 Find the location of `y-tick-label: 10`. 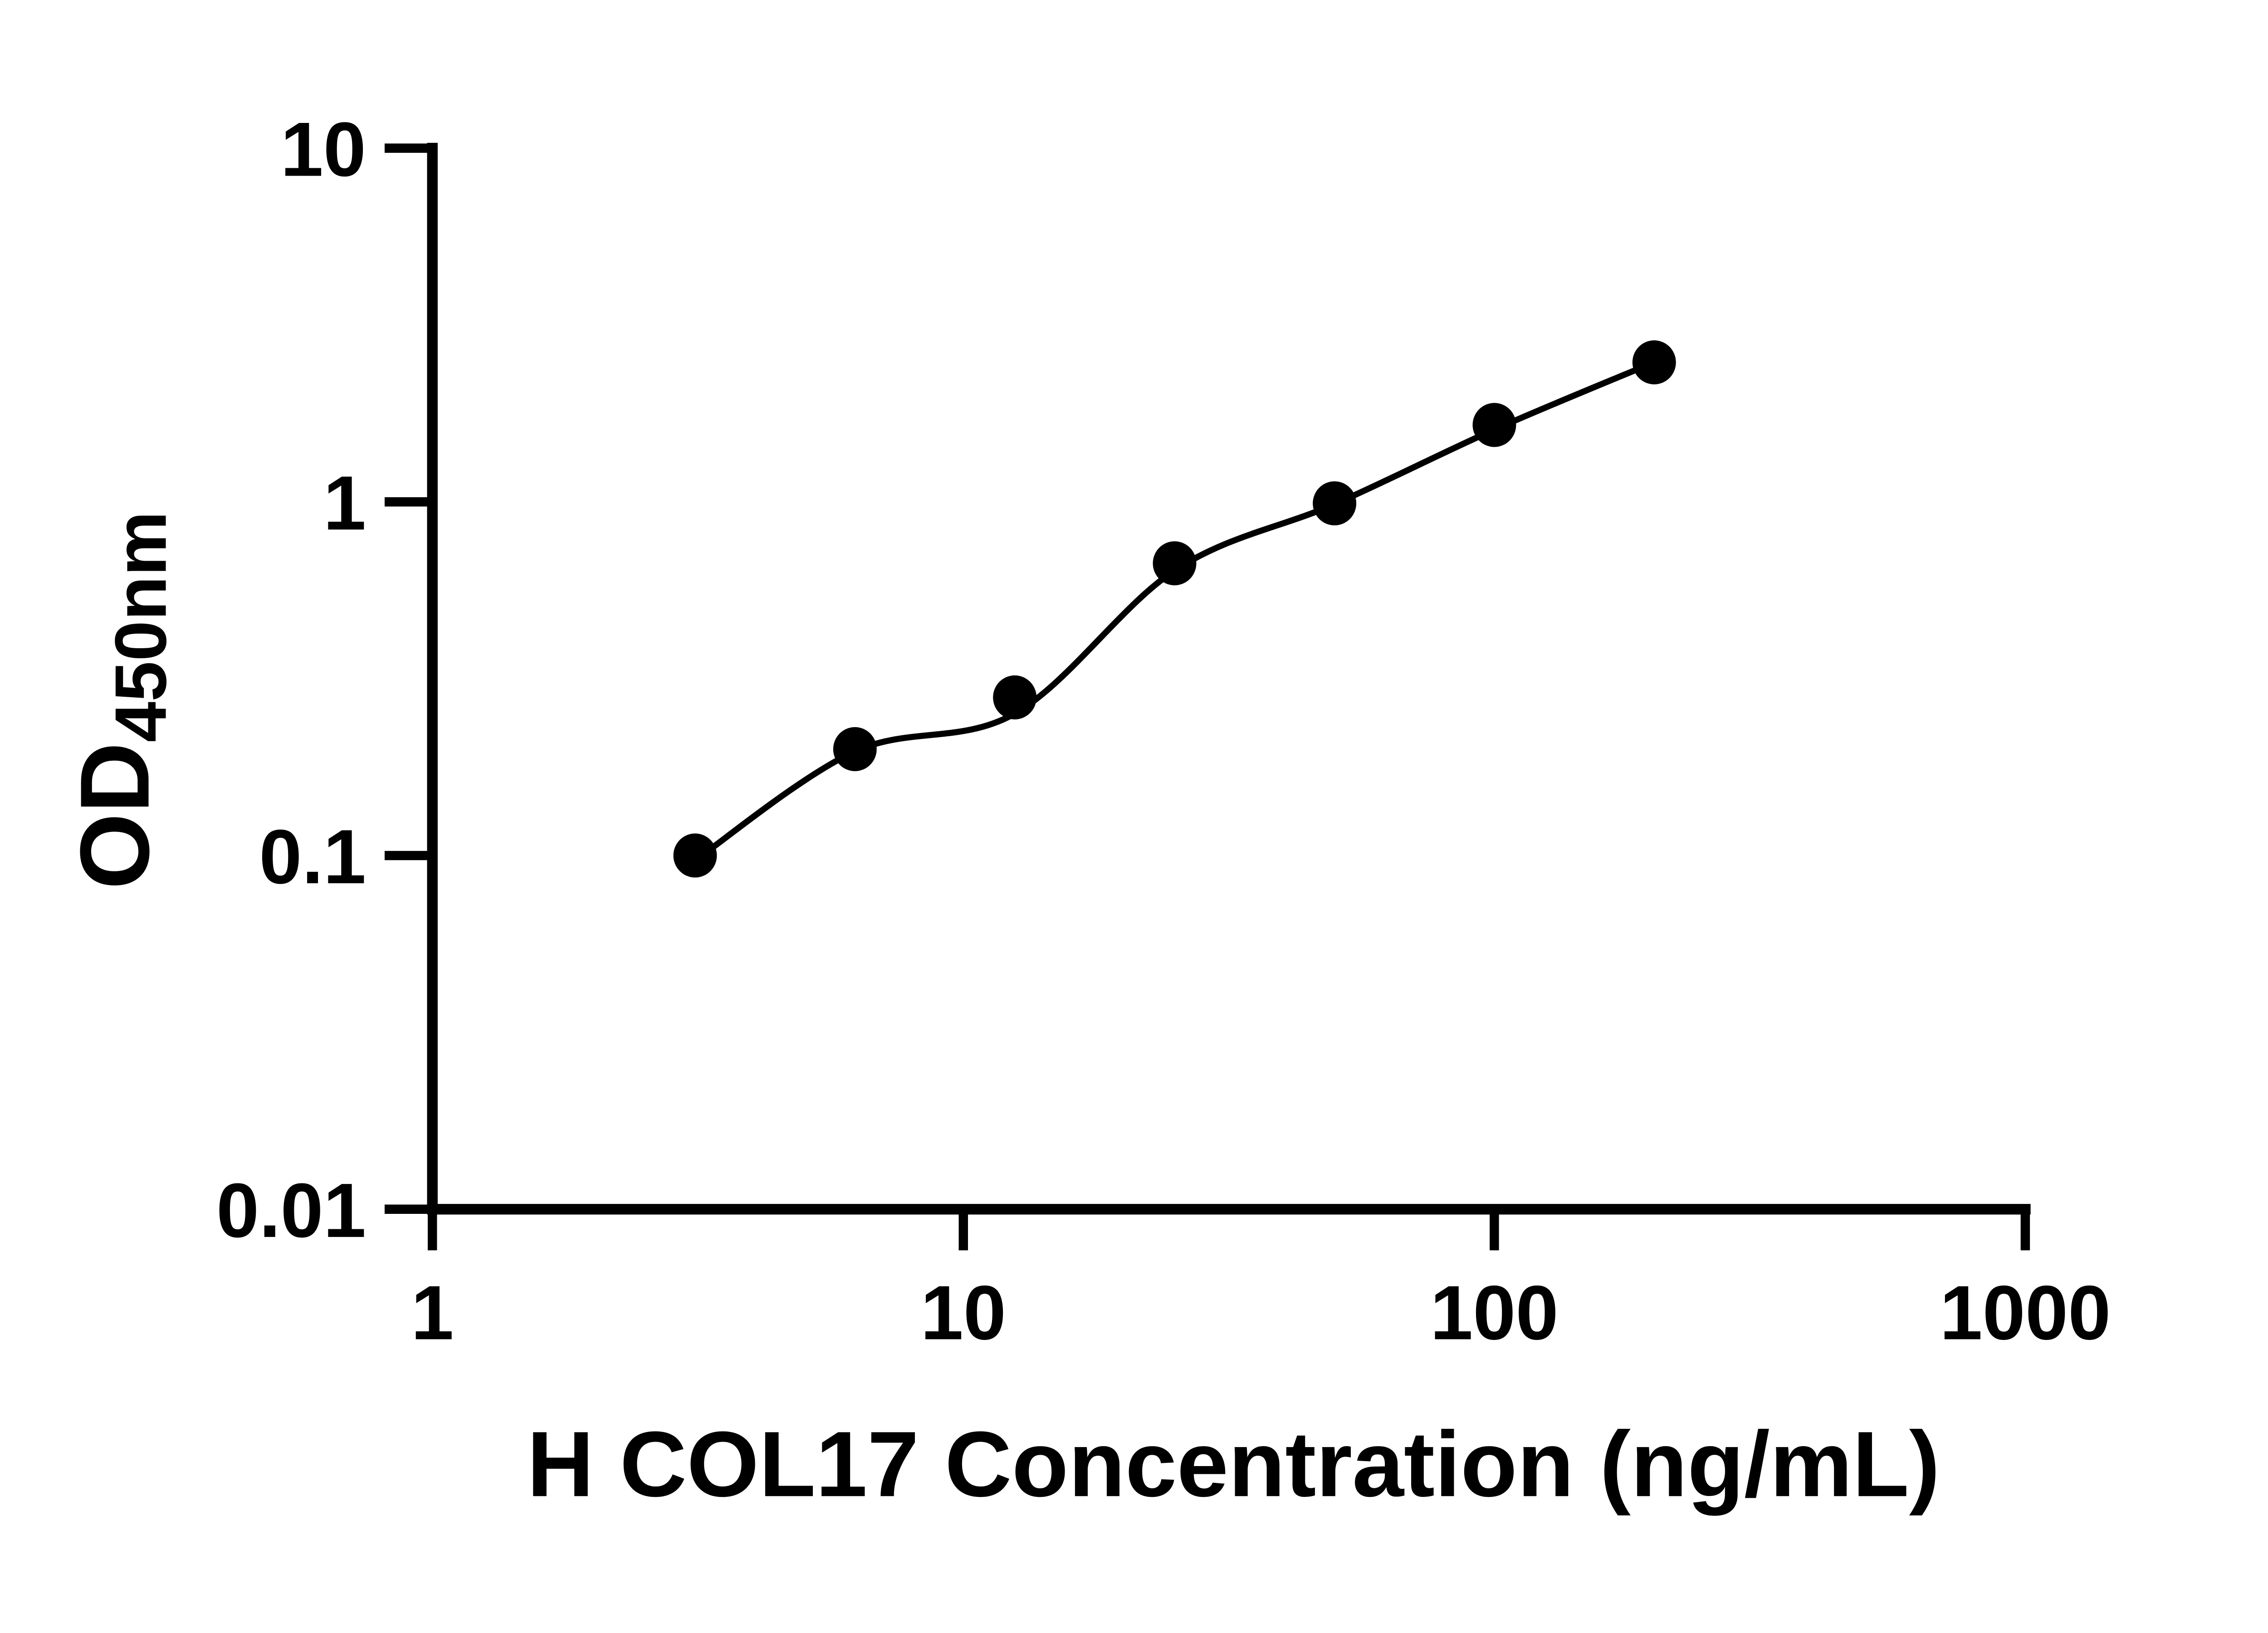

y-tick-label: 10 is located at coordinates (323, 149).